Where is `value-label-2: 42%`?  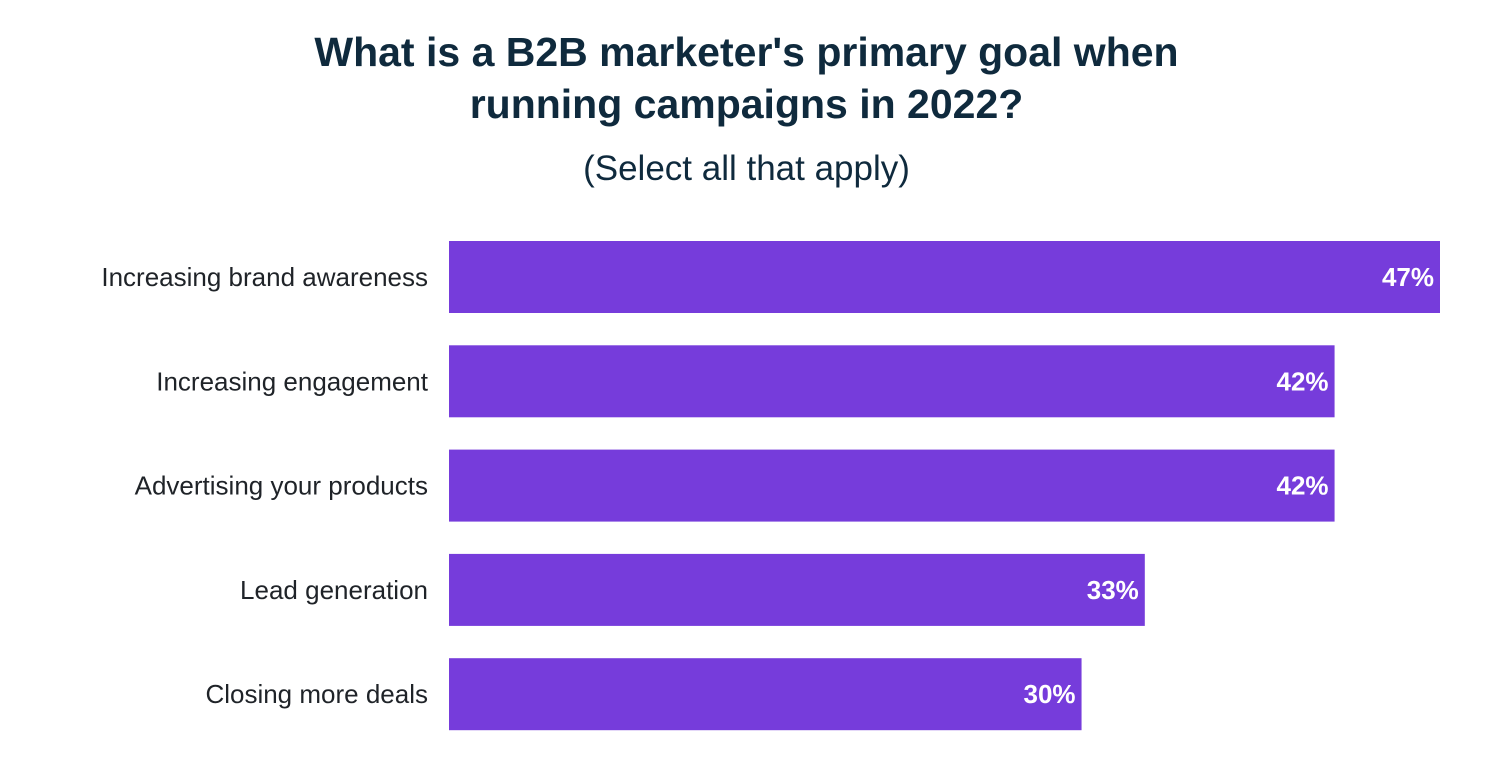 value-label-2: 42% is located at coordinates (1303, 381).